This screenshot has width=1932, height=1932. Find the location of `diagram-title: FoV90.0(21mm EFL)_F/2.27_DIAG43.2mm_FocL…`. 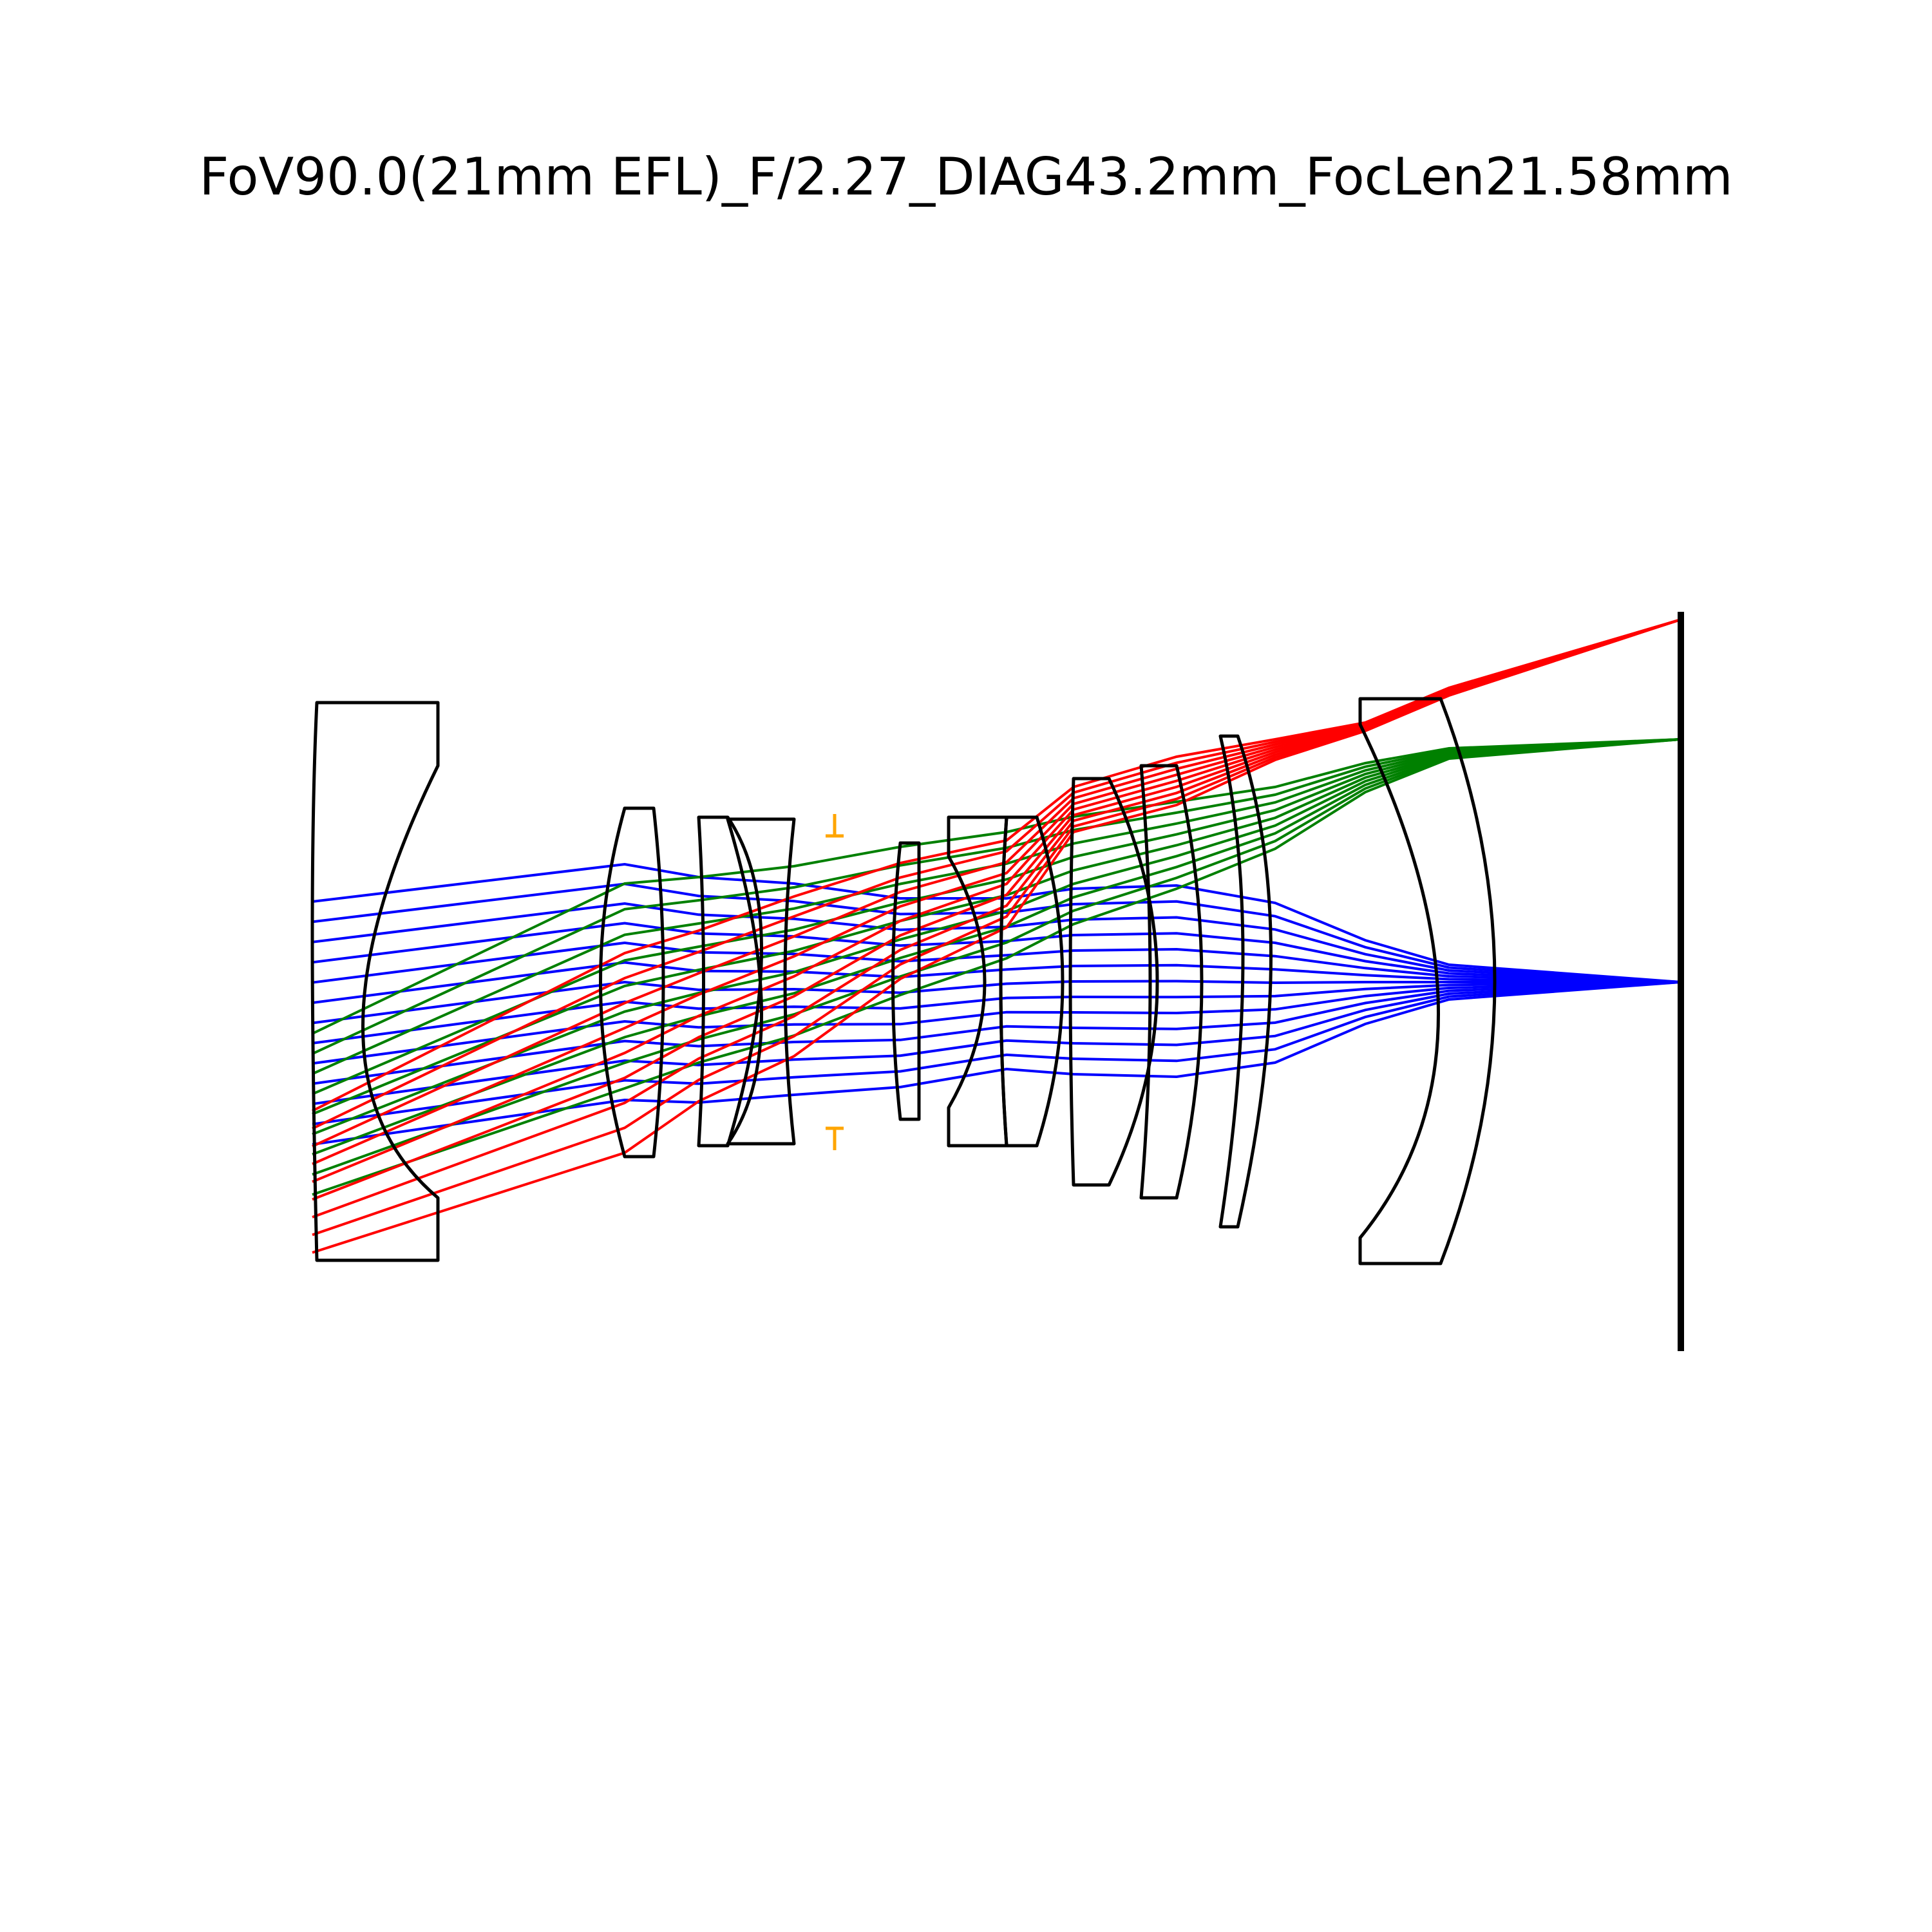

diagram-title: FoV90.0(21mm EFL)_F/2.27_DIAG43.2mm_FocL… is located at coordinates (966, 177).